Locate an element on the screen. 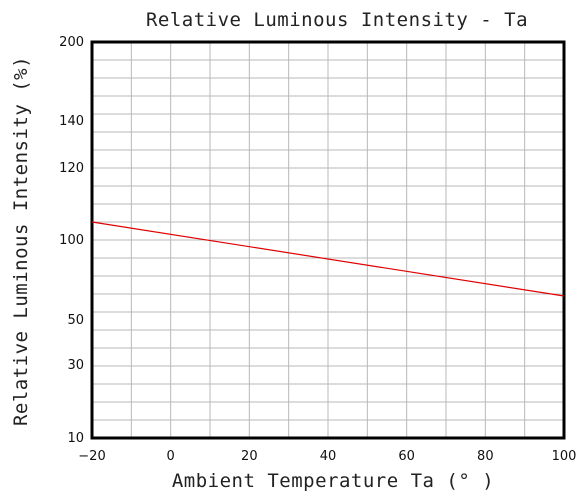 This screenshot has width=587, height=497. y-tick-label: 200 is located at coordinates (71, 42).